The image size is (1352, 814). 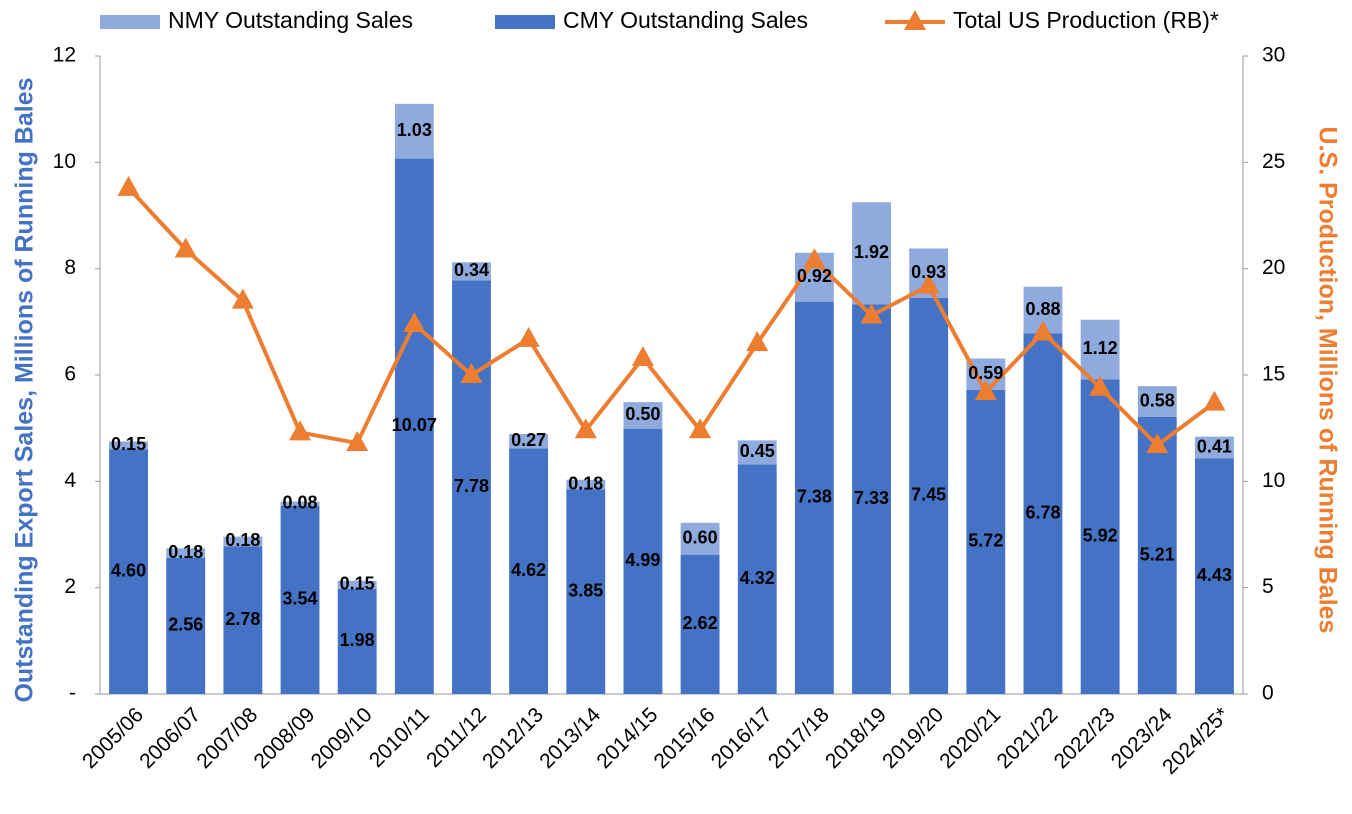 I want to click on data-label: 0.60, so click(x=700, y=538).